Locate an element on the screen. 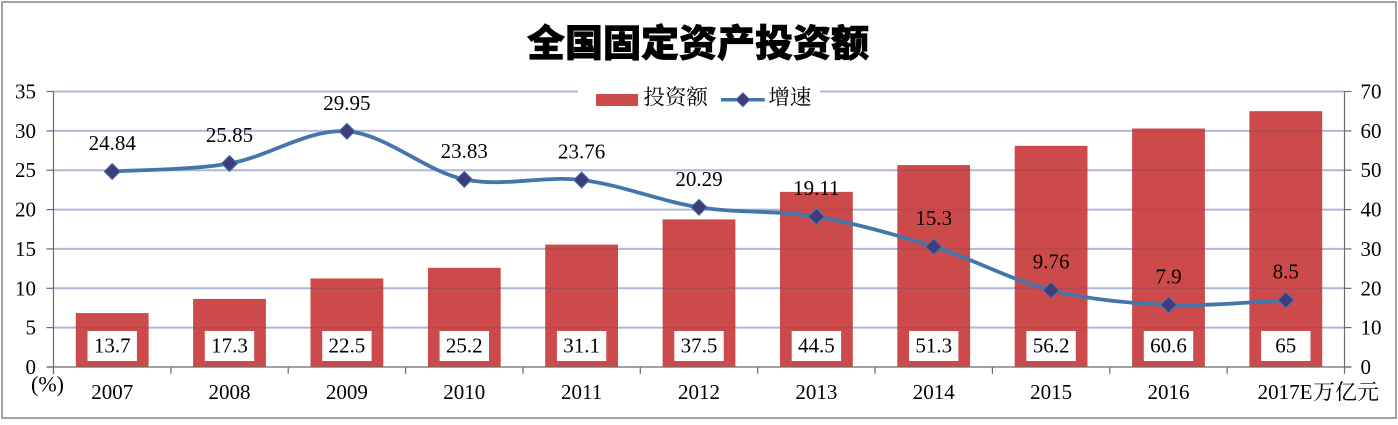  svg-text: 37.5 is located at coordinates (699, 346).